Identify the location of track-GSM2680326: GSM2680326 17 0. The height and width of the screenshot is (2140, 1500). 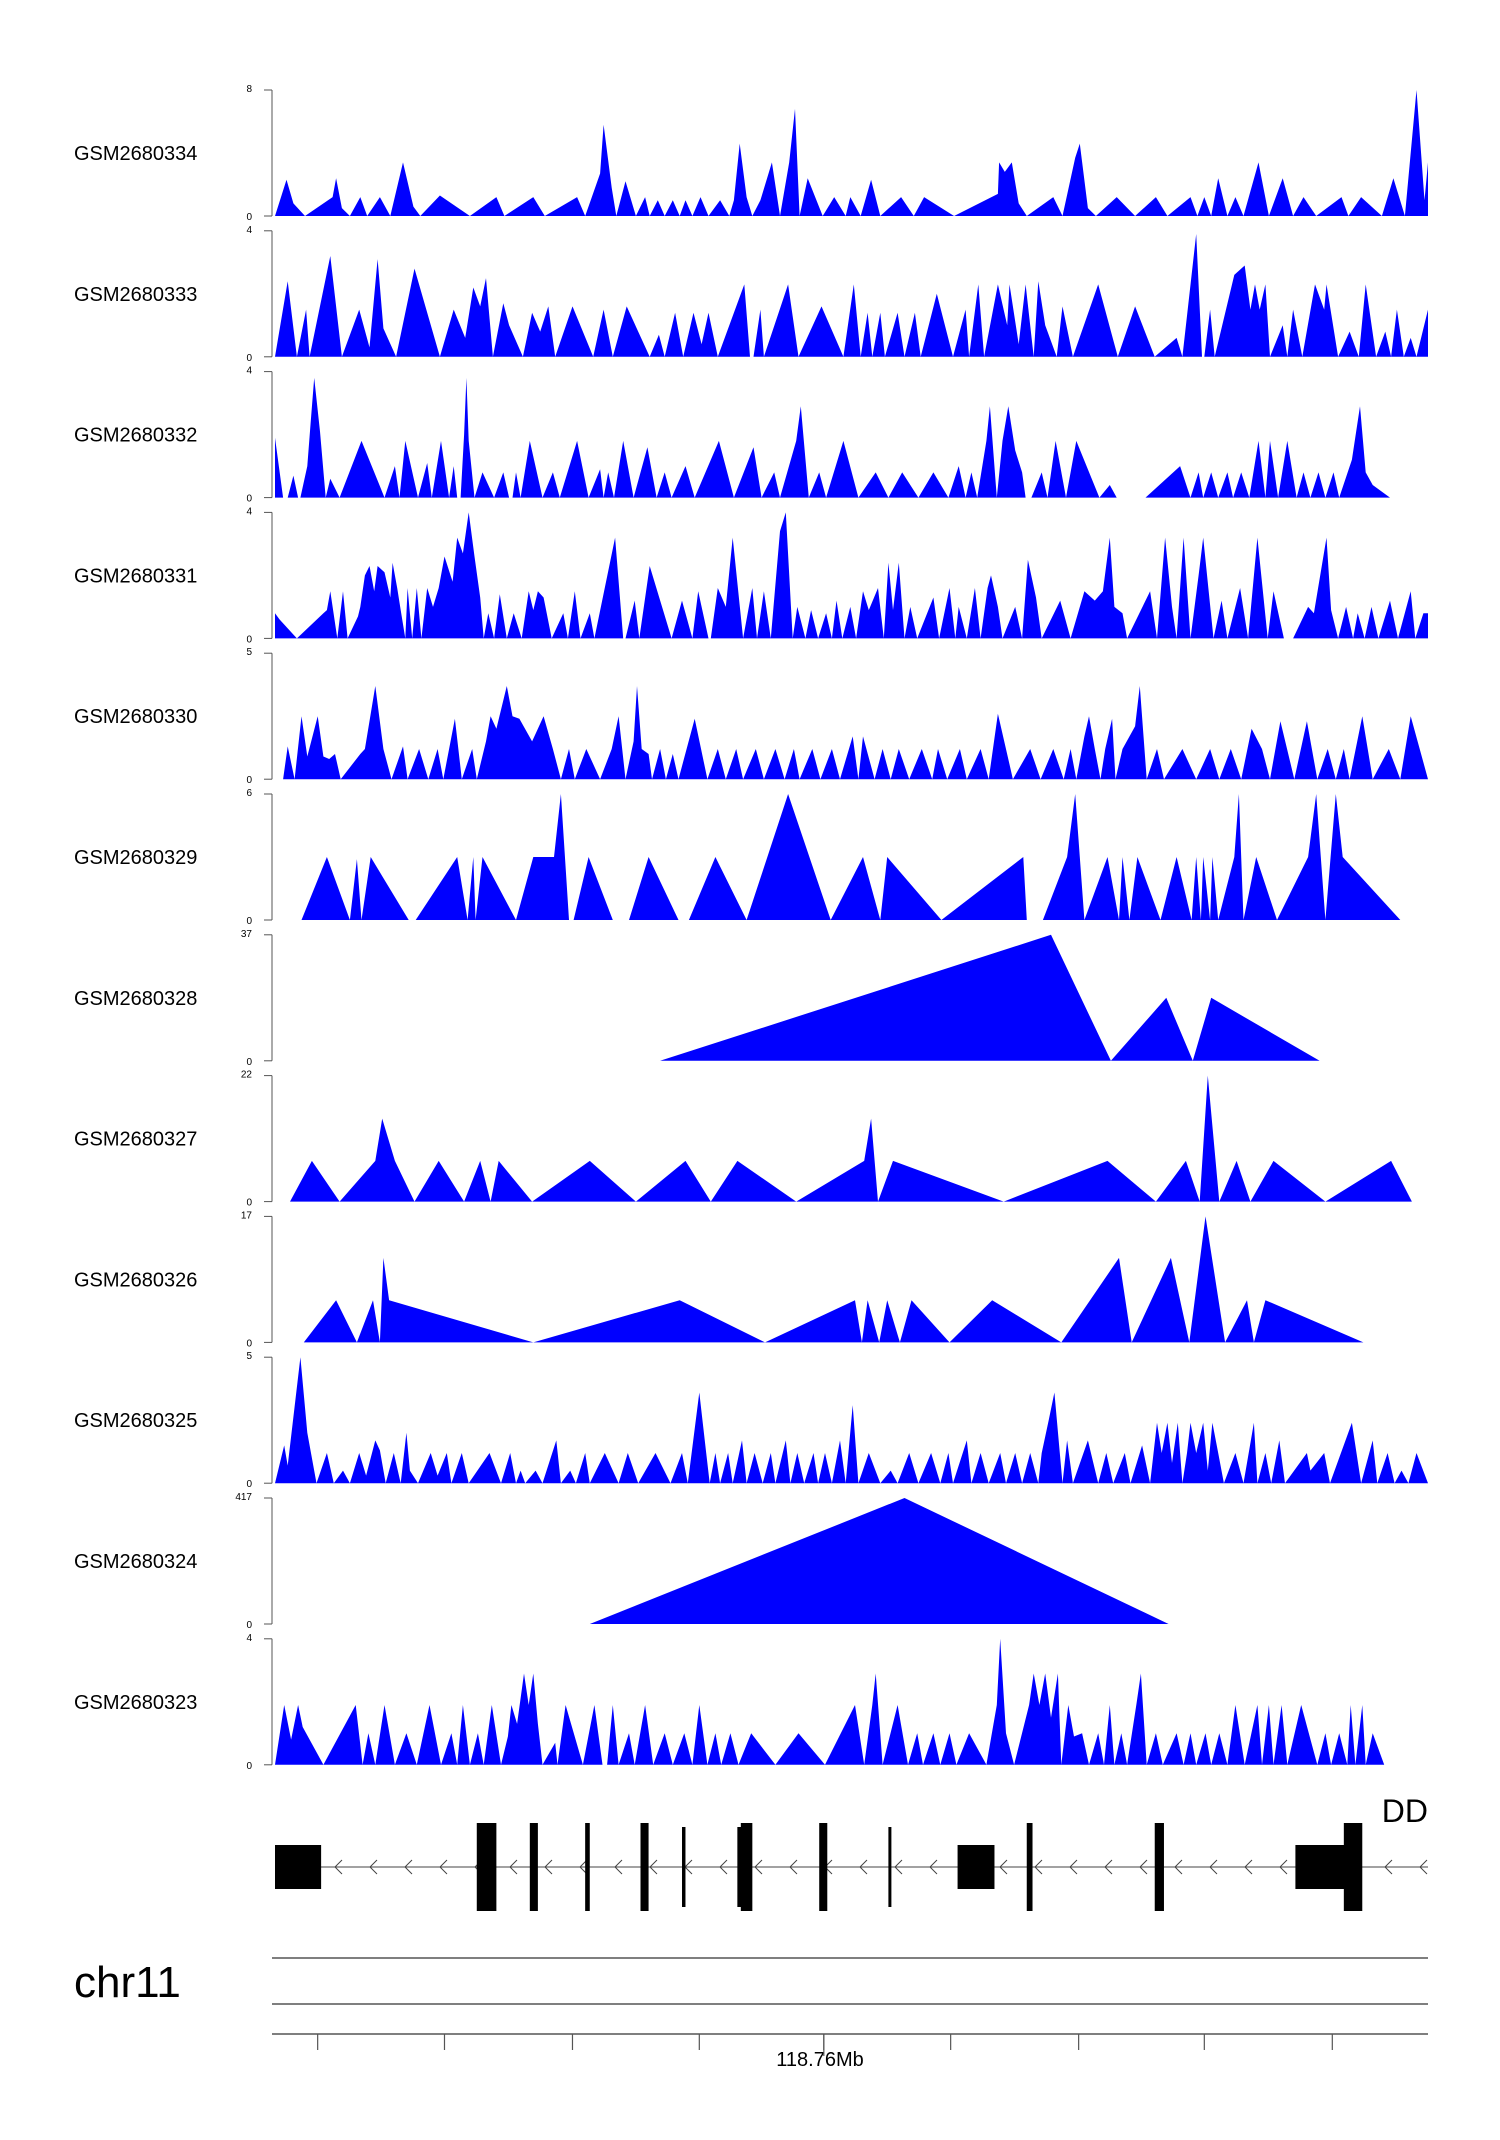
(719, 1279).